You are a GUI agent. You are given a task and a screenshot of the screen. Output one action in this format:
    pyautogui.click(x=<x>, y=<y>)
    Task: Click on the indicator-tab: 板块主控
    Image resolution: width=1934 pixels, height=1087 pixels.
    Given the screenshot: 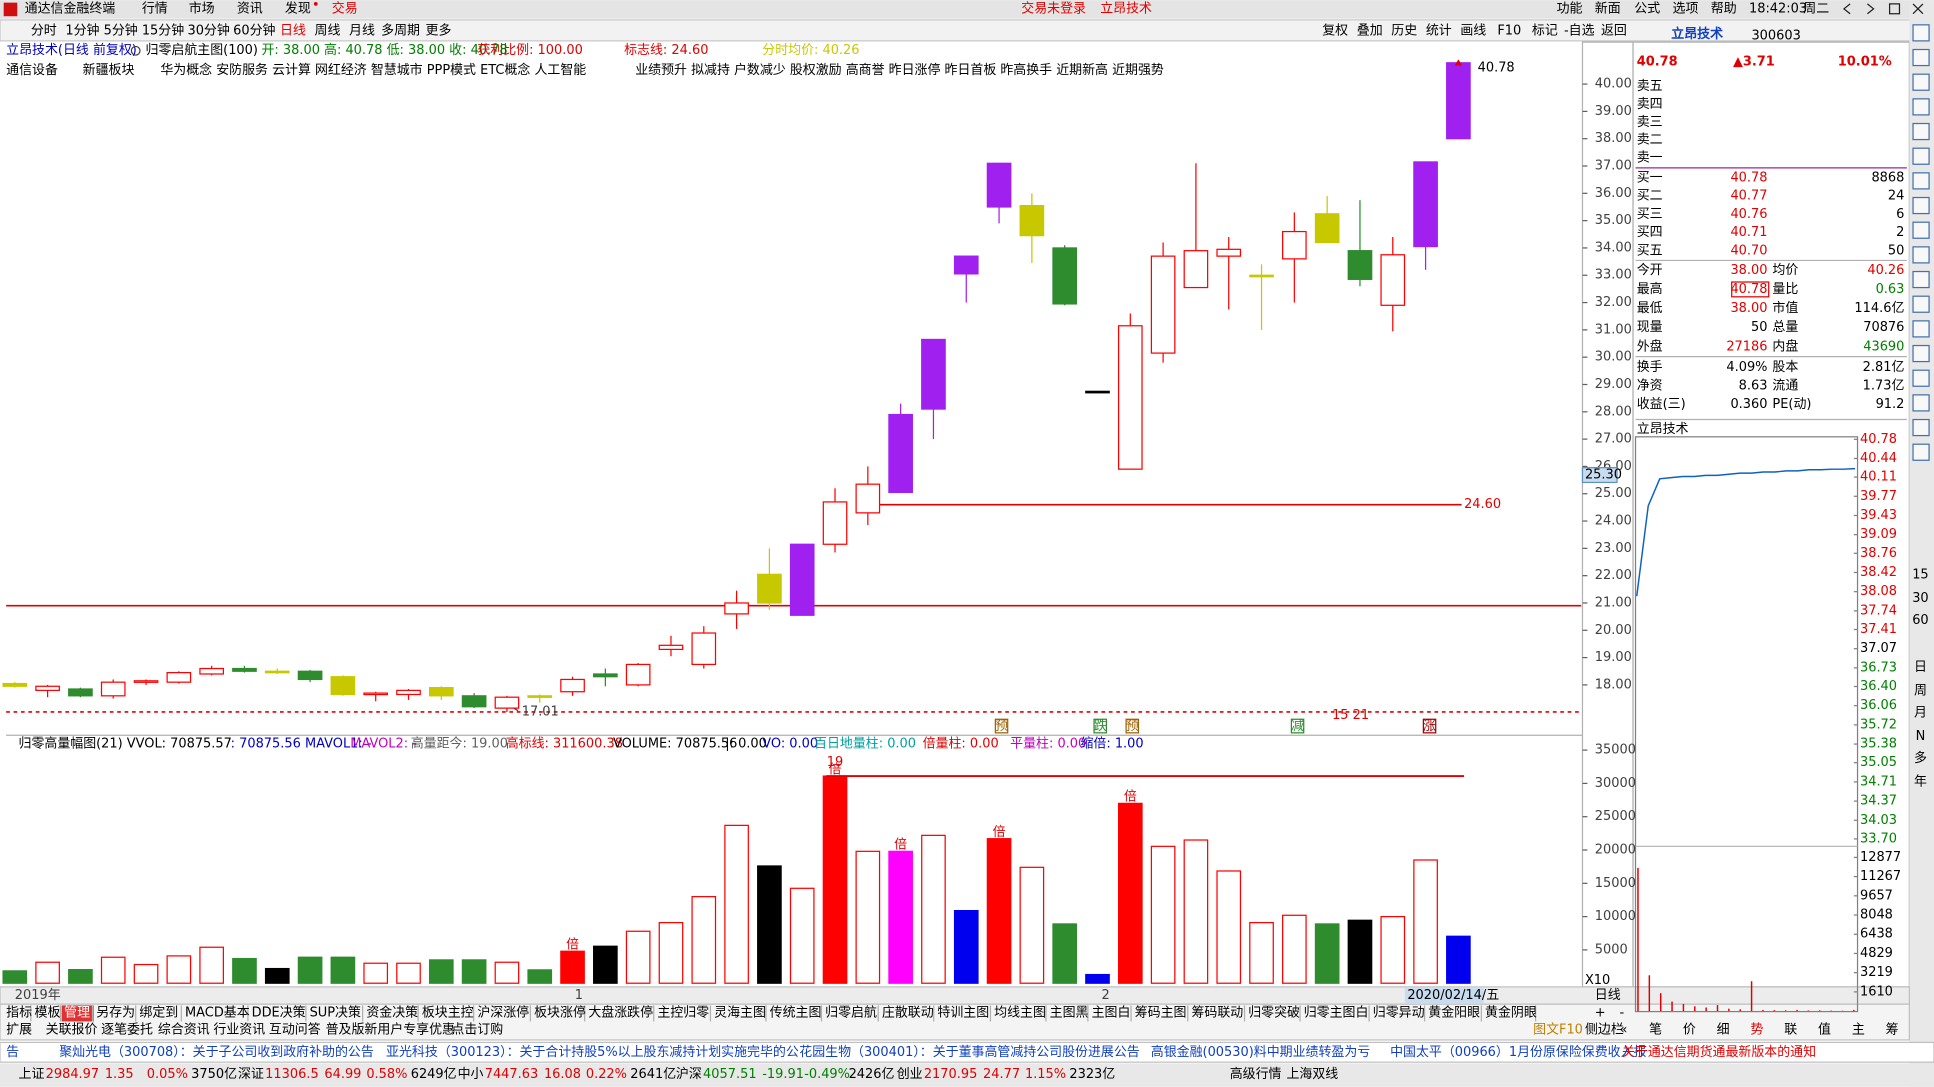 What is the action you would take?
    pyautogui.click(x=448, y=1012)
    